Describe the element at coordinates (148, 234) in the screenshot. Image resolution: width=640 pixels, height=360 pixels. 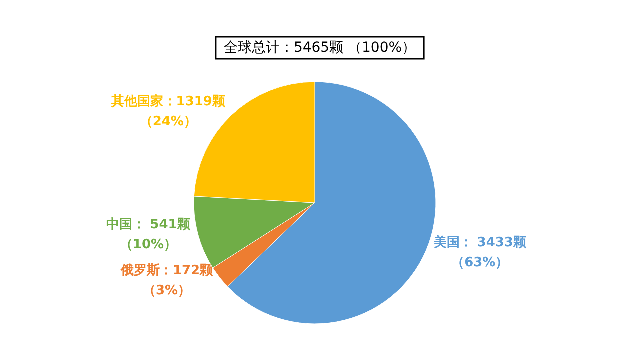
I see `label: 中国： 541颗（10%）` at that location.